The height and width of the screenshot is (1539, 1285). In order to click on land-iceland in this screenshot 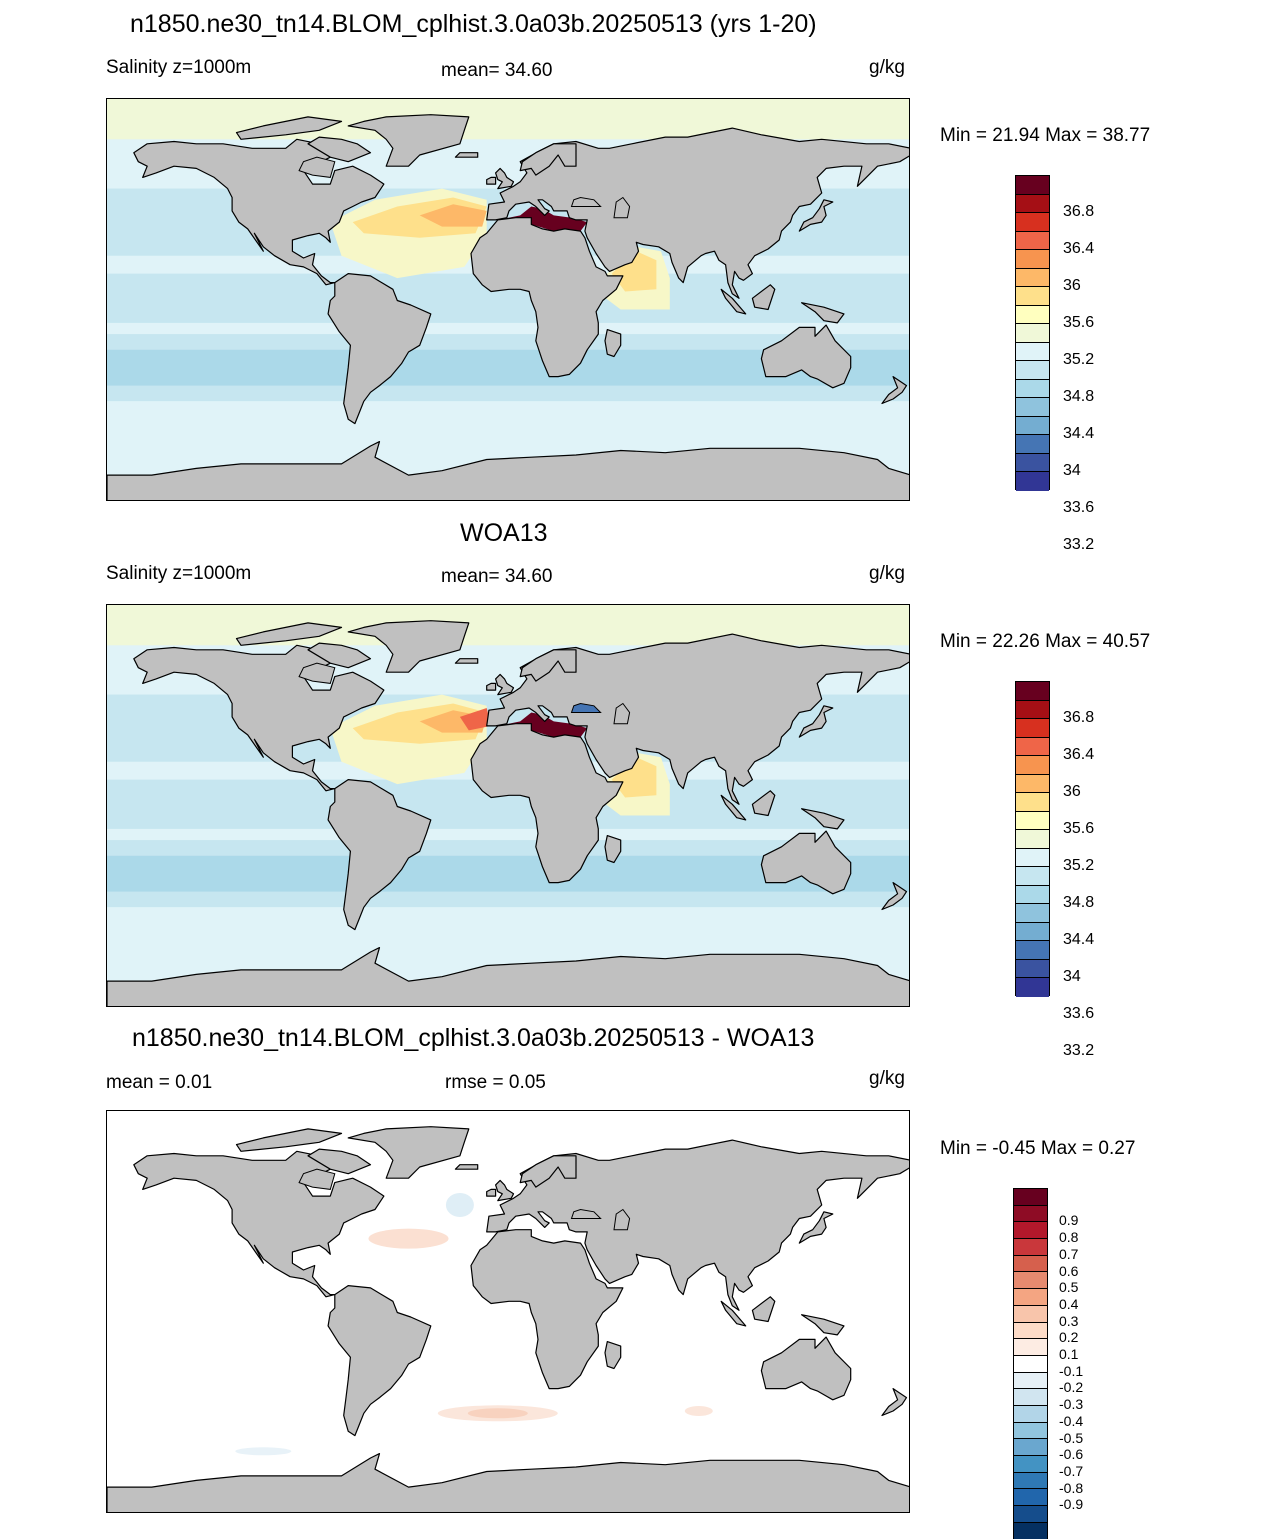, I will do `click(466, 661)`.